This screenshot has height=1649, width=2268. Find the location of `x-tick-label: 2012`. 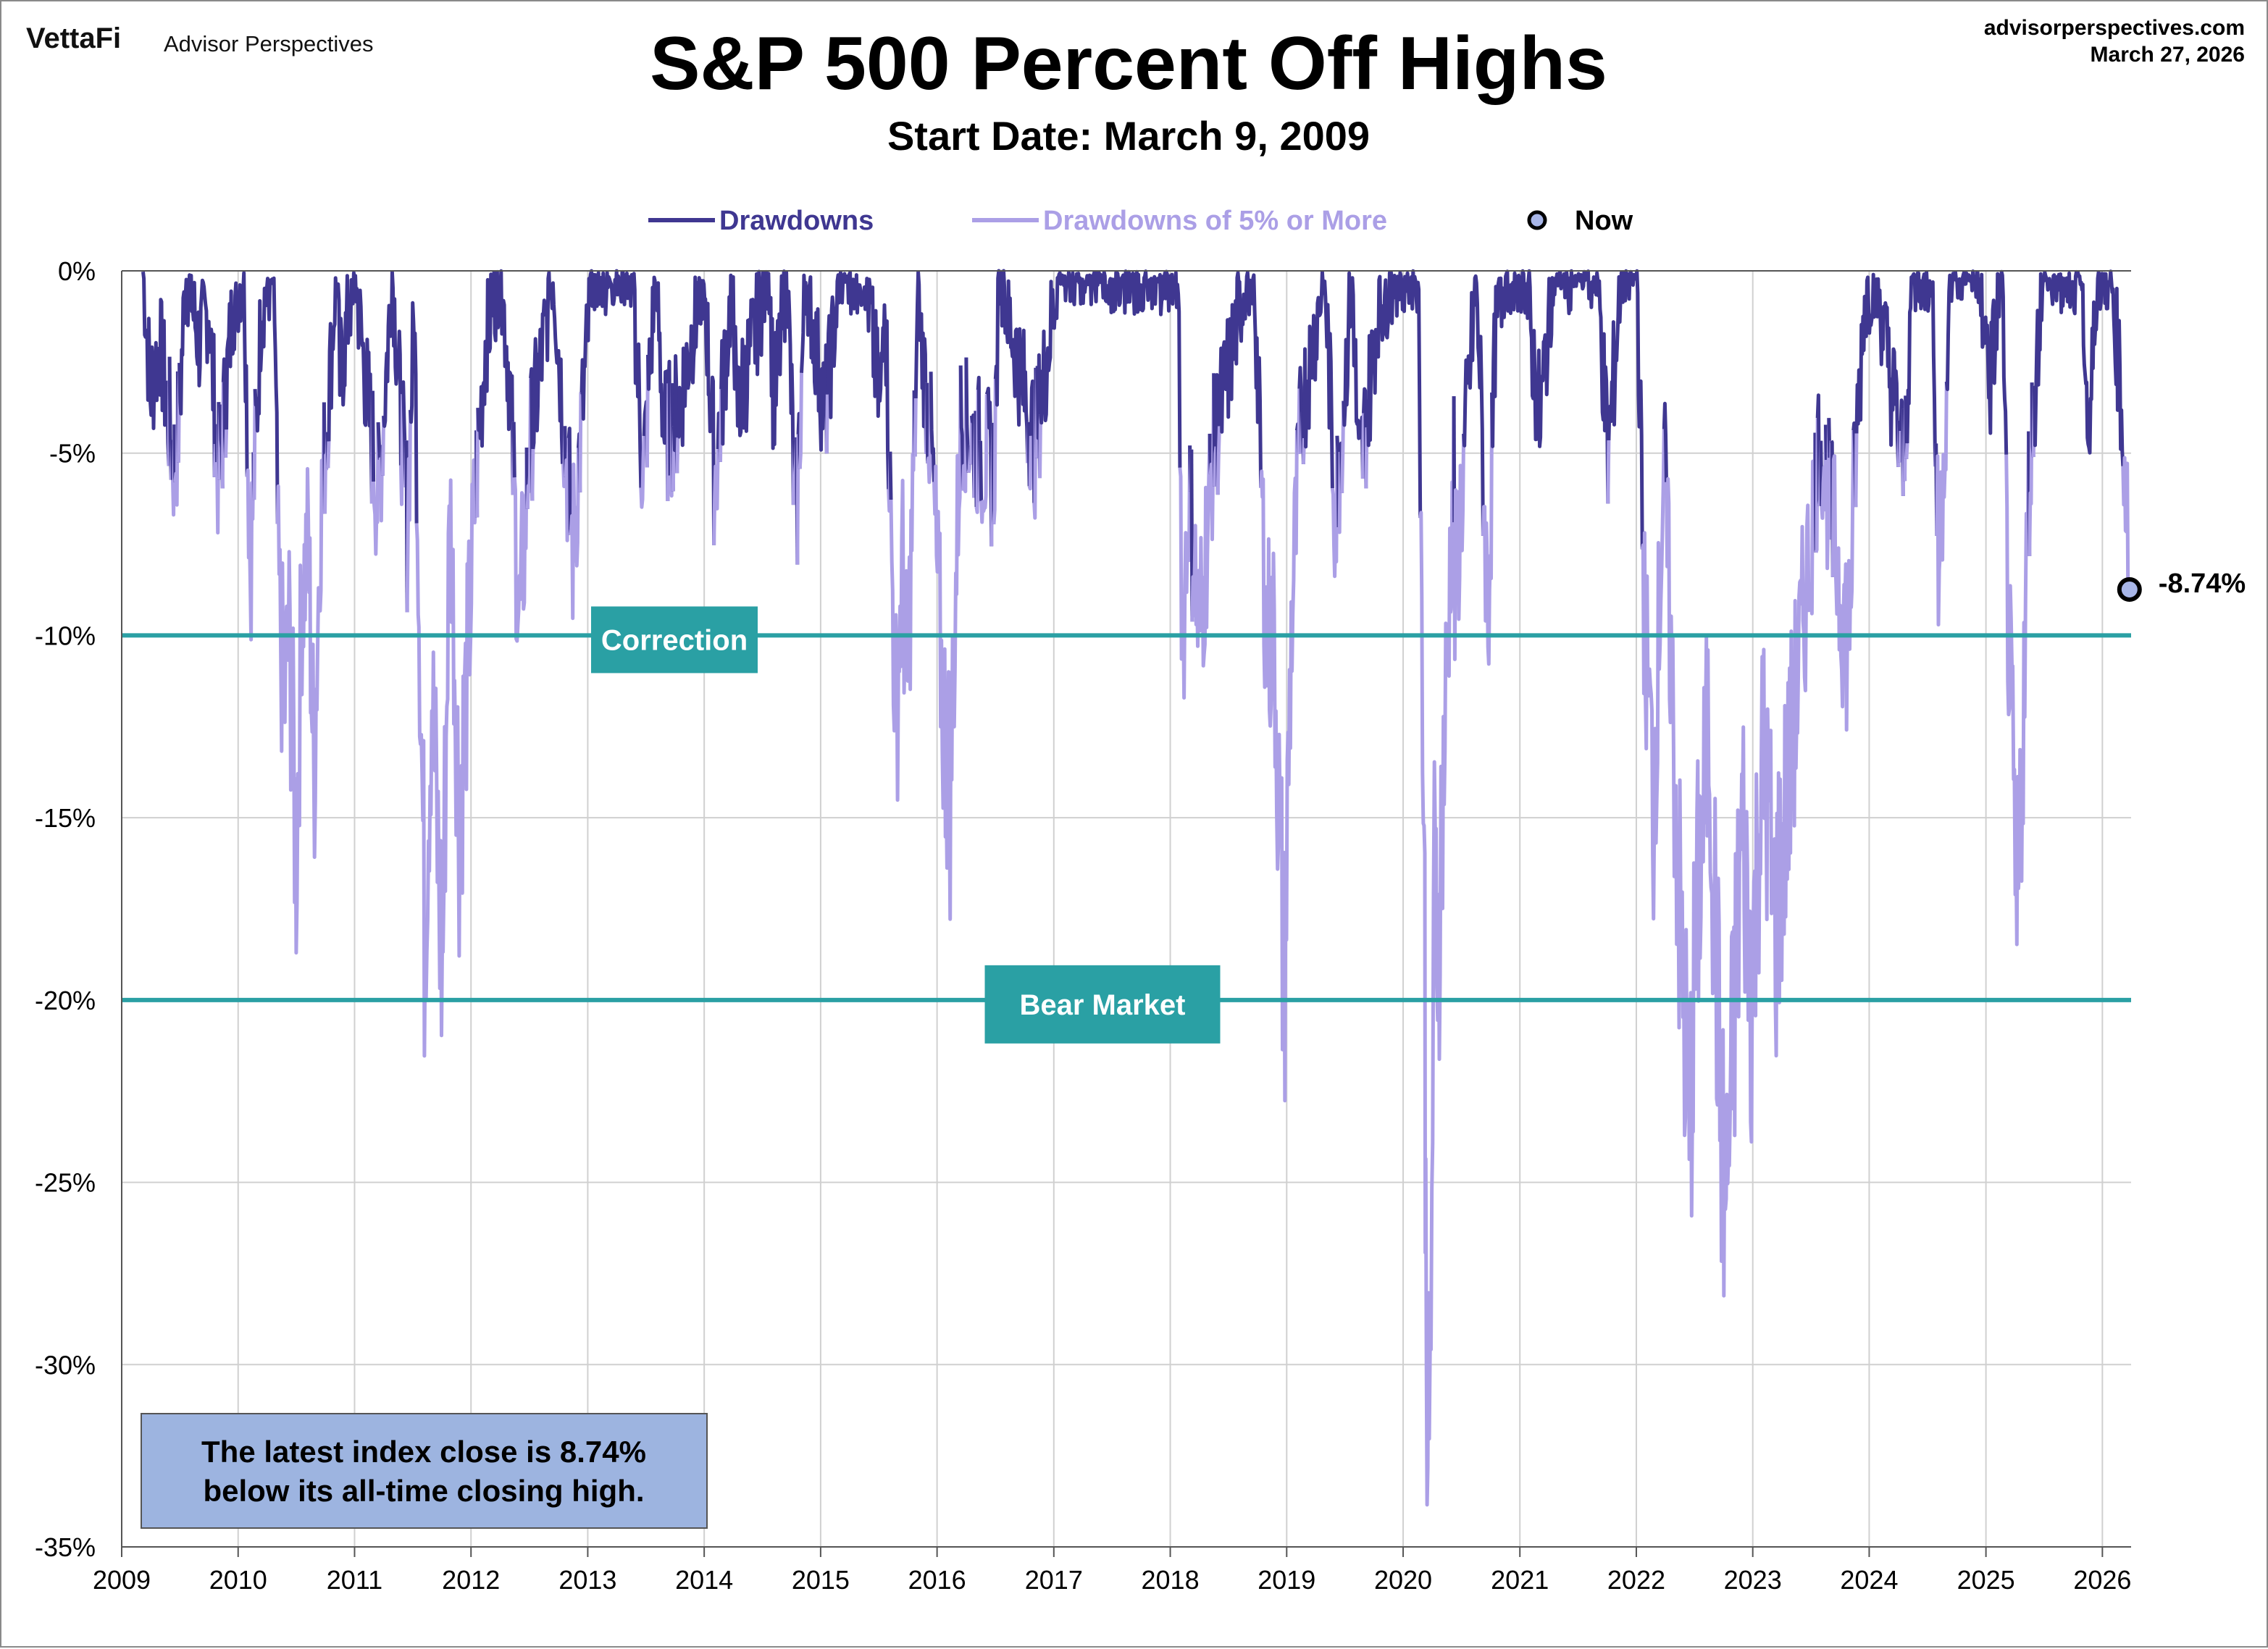

x-tick-label: 2012 is located at coordinates (471, 1580).